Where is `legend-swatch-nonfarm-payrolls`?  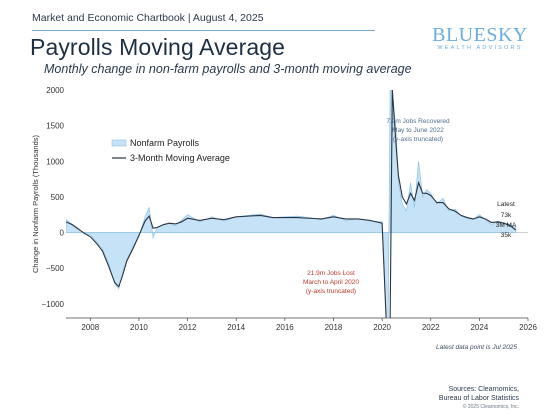 legend-swatch-nonfarm-payrolls is located at coordinates (119, 143).